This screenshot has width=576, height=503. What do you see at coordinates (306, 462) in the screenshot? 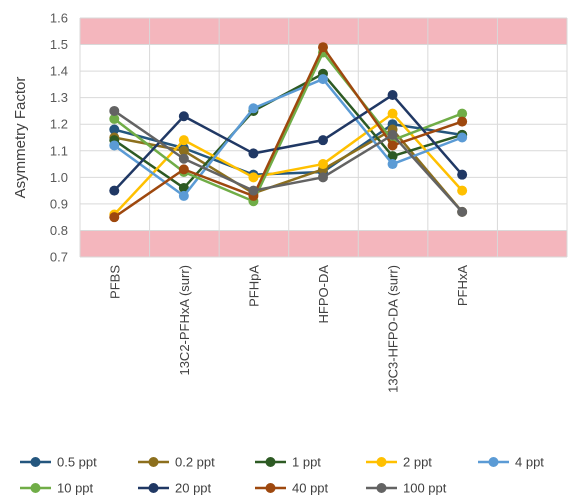
I see `legend-label: 1 ppt` at bounding box center [306, 462].